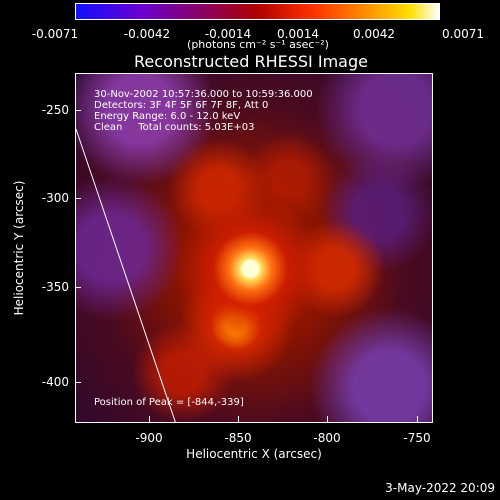  Describe the element at coordinates (254, 454) in the screenshot. I see `x-axis-label: Heliocentric X (arcsec)` at that location.